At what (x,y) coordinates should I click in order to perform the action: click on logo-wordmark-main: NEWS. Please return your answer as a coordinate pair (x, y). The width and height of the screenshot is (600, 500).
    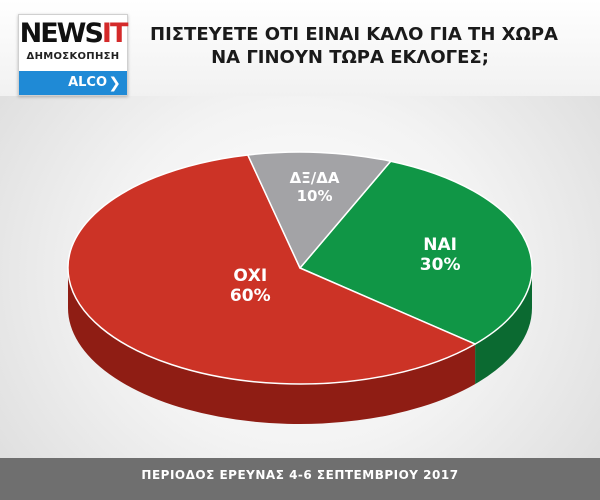
    Looking at the image, I should click on (61, 33).